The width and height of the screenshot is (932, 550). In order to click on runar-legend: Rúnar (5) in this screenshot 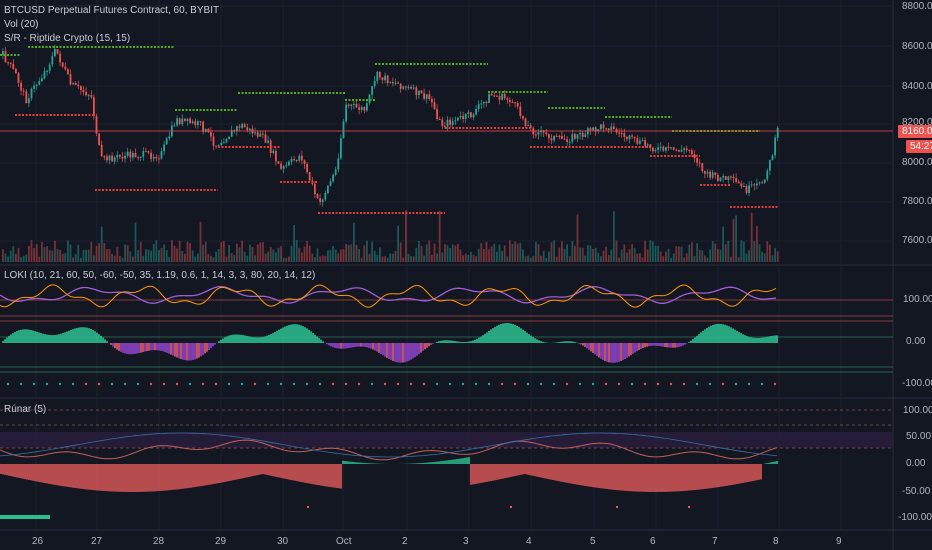, I will do `click(25, 409)`.